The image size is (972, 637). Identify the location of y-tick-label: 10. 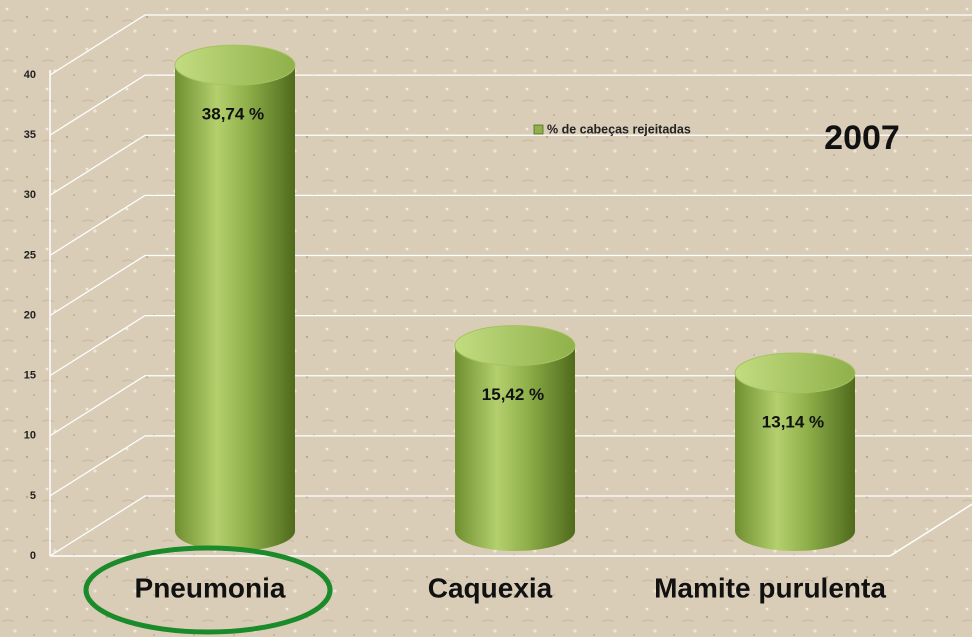
(30, 436).